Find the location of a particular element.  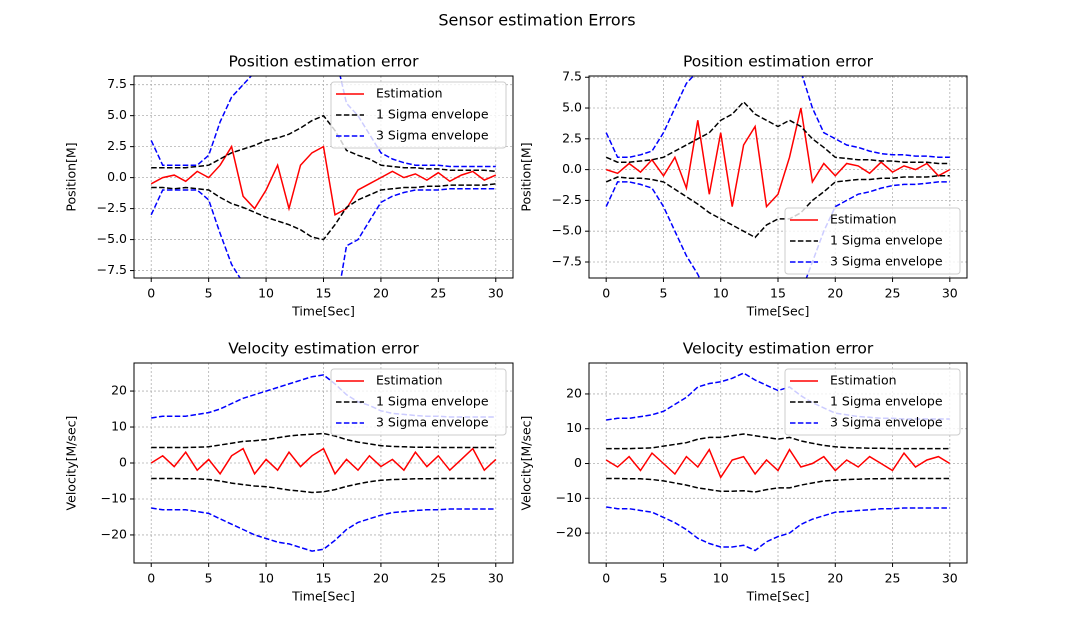

plot-lines is located at coordinates (323, 177).